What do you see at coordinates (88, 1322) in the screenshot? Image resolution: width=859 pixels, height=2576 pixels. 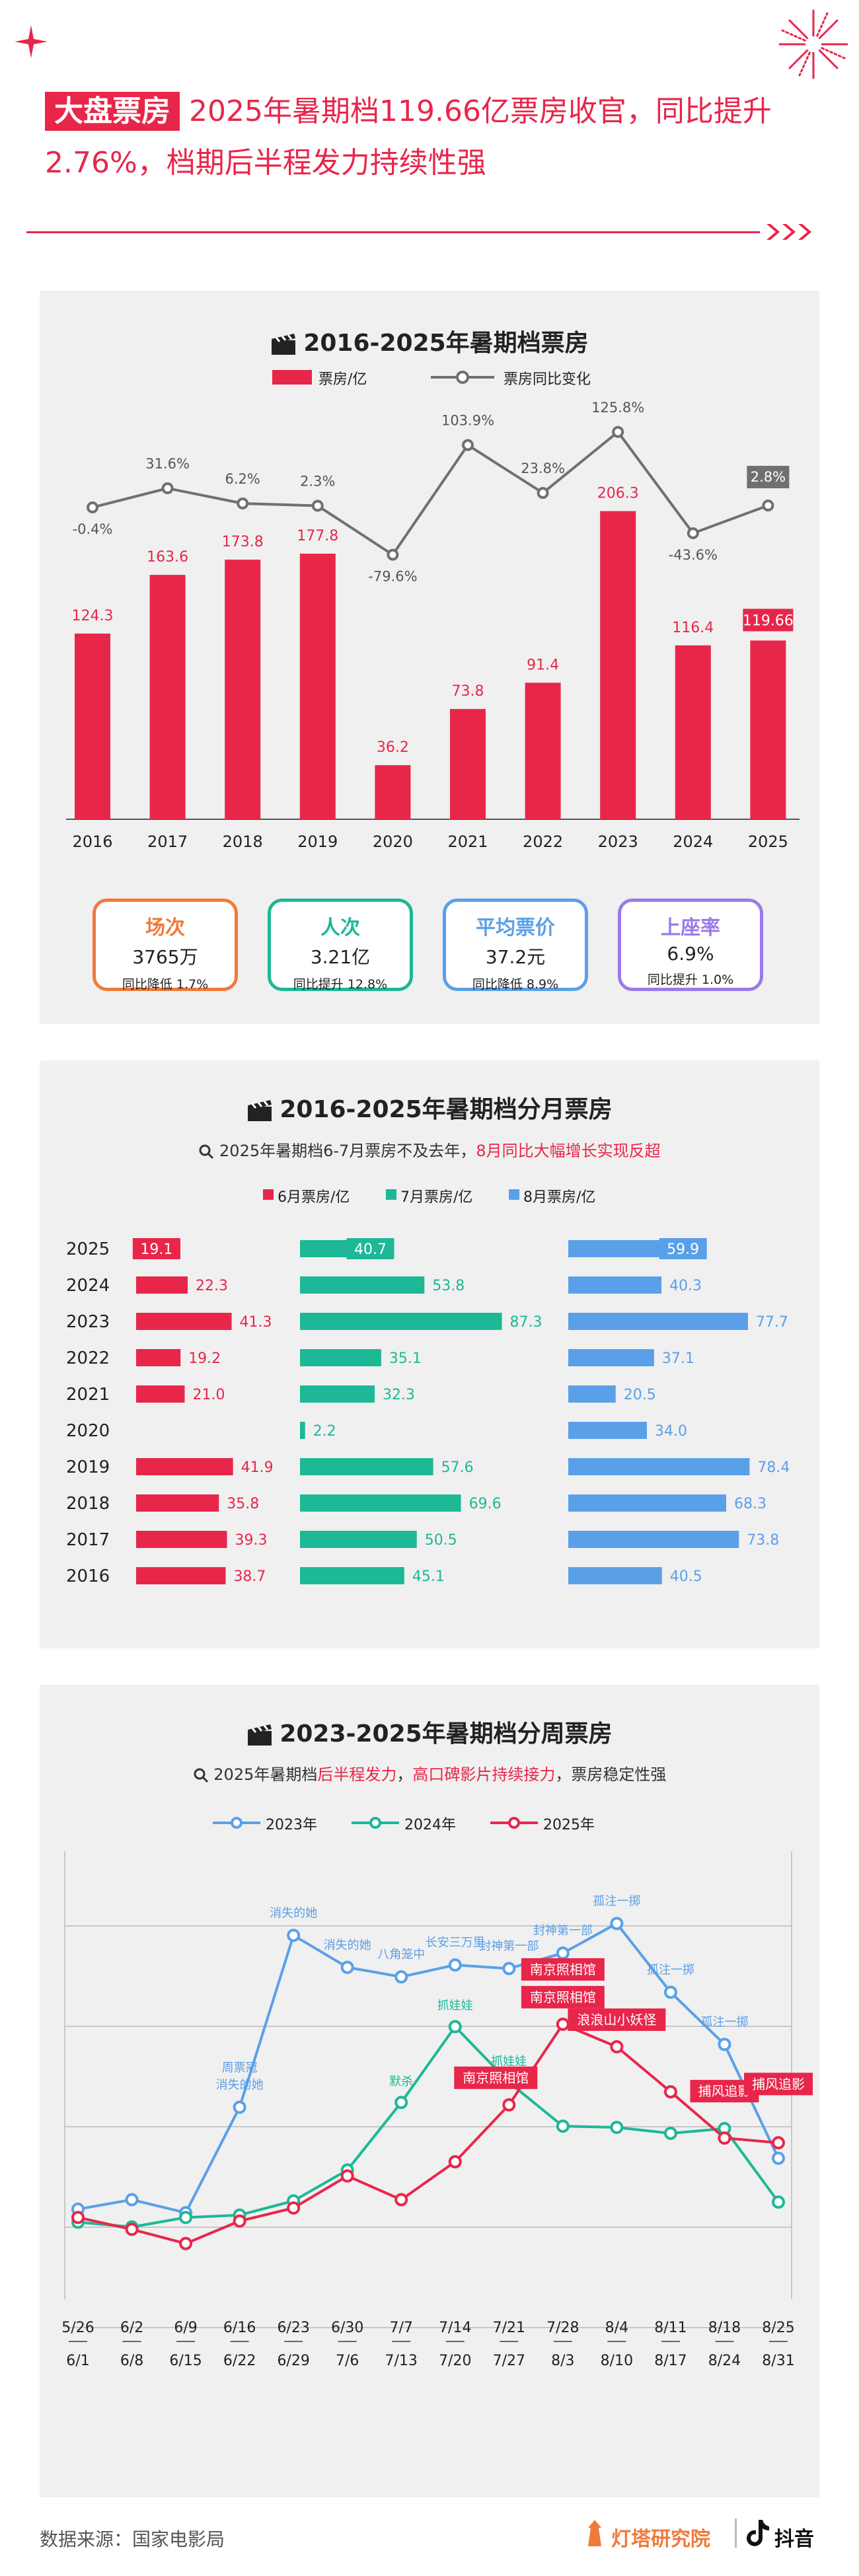 I see `y-tick-label: 2023` at bounding box center [88, 1322].